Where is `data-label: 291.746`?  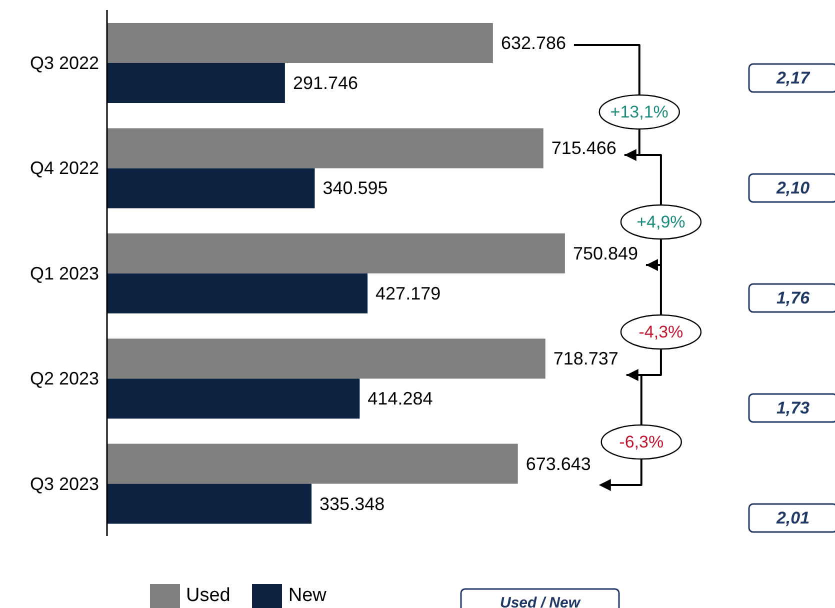
data-label: 291.746 is located at coordinates (325, 83).